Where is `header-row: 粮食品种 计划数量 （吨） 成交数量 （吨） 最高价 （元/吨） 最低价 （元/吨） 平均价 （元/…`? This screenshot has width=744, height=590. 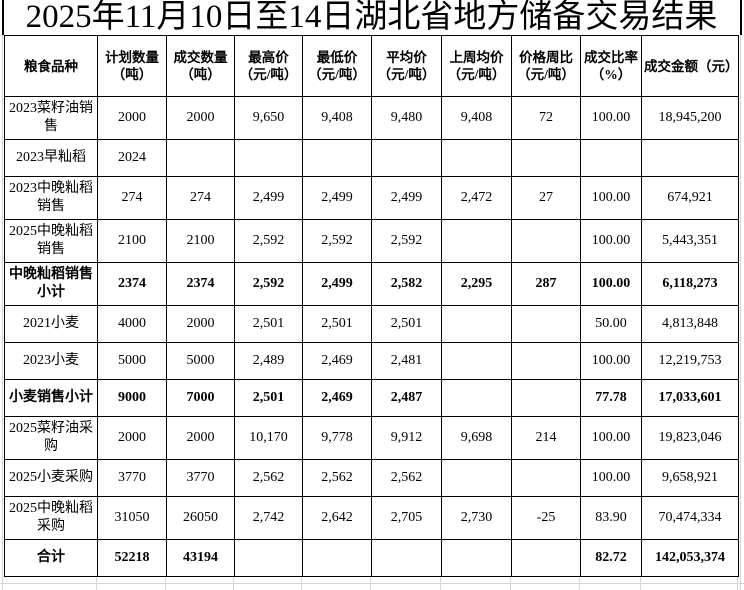 header-row: 粮食品种 计划数量 （吨） 成交数量 （吨） 最高价 （元/吨） 最低价 （元/吨） 平均价 （元/… is located at coordinates (371, 66).